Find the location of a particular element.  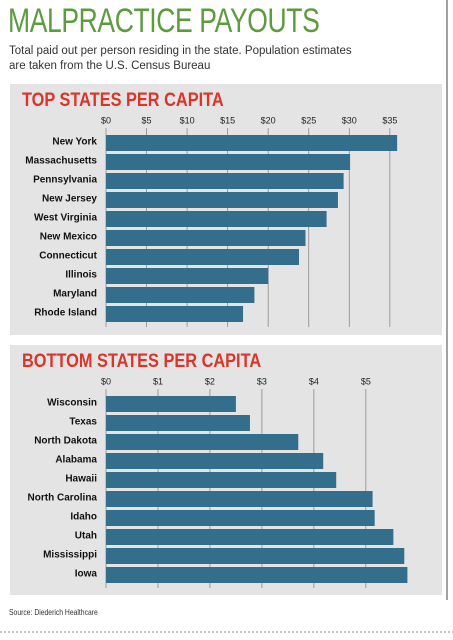

x-tick-label: $2 is located at coordinates (210, 381).